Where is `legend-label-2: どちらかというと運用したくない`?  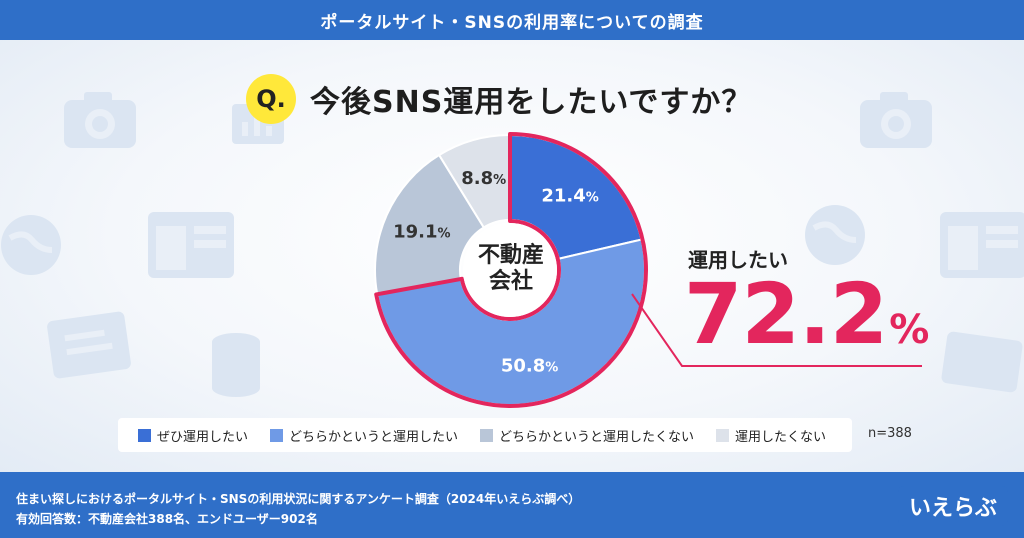
legend-label-2: どちらかというと運用したくない is located at coordinates (597, 437).